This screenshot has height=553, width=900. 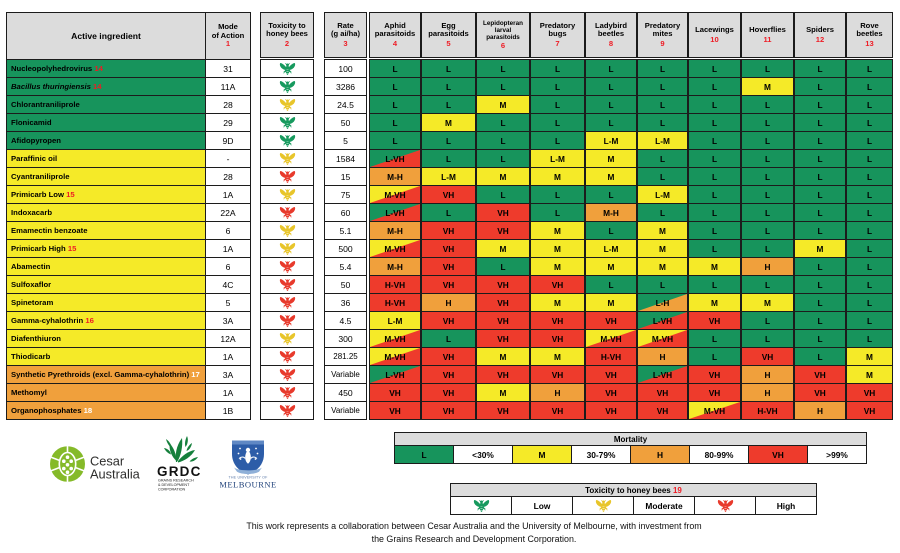 What do you see at coordinates (115, 474) in the screenshot?
I see `svg-text: Australia` at bounding box center [115, 474].